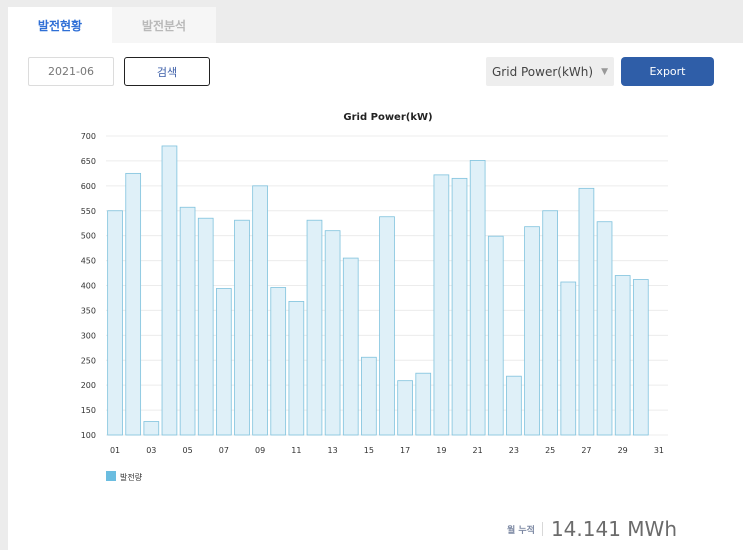 The height and width of the screenshot is (550, 743). I want to click on monthly-total-value: 14.141 MWh, so click(613, 529).